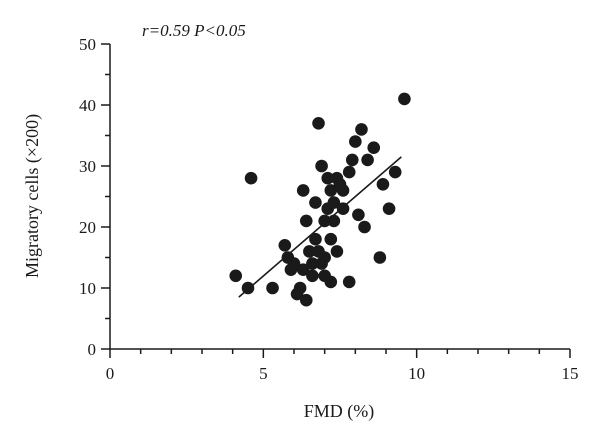 The height and width of the screenshot is (444, 600). Describe the element at coordinates (92, 349) in the screenshot. I see `y-tick-label: 0` at that location.